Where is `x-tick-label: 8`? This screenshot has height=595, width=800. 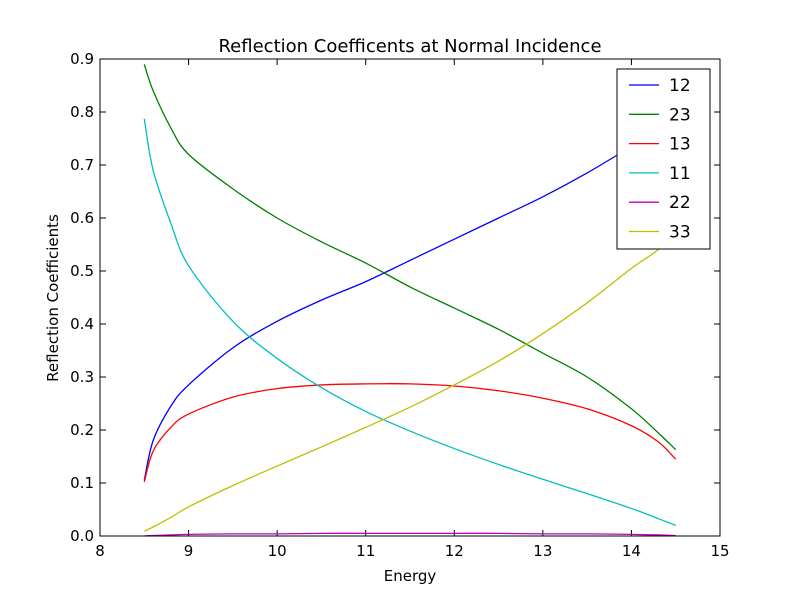
x-tick-label: 8 is located at coordinates (100, 551).